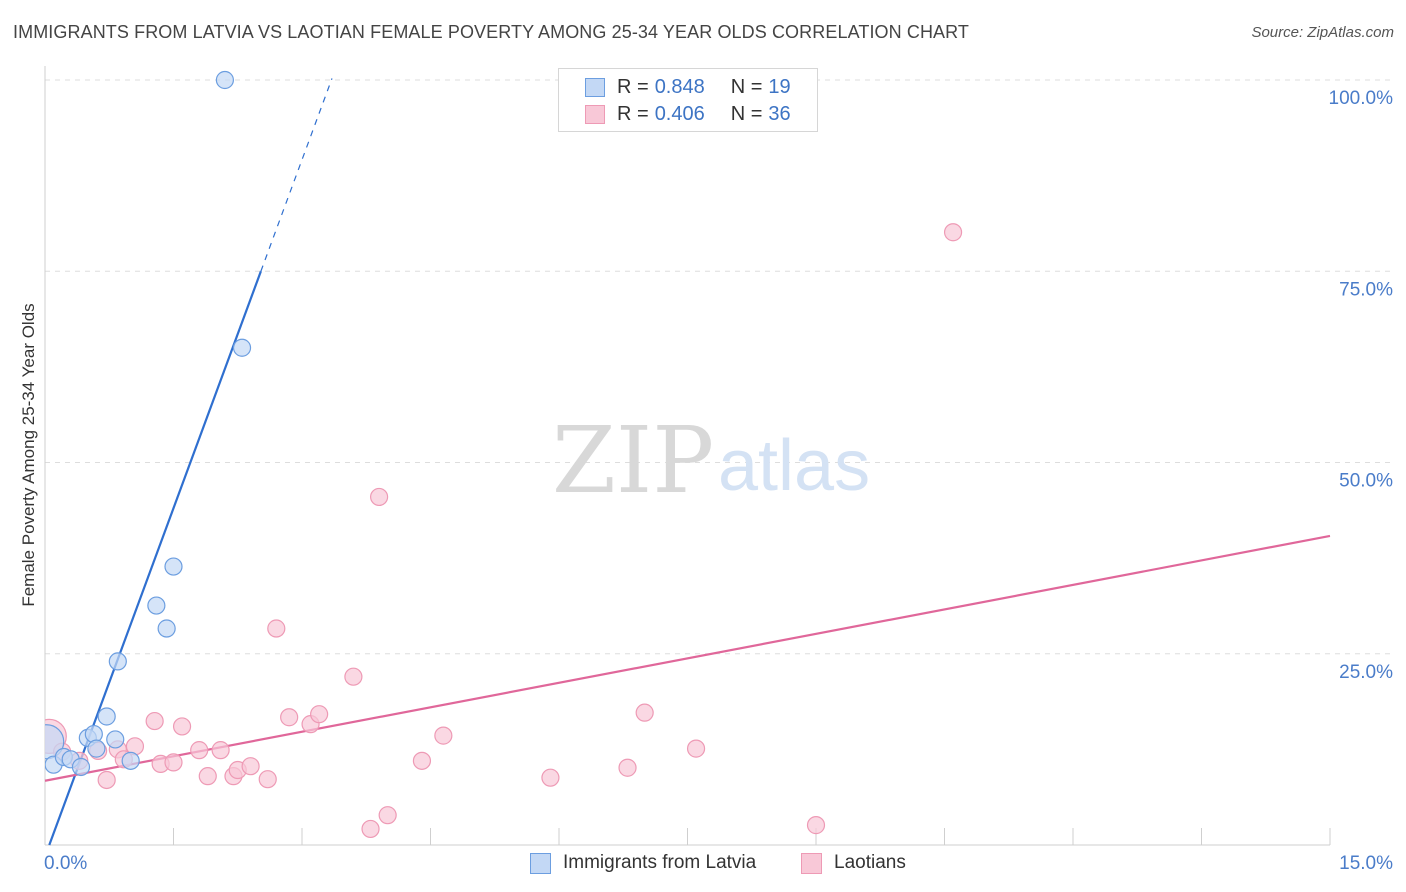 This screenshot has width=1406, height=892. I want to click on bottom-legend-latvia: Immigrants from Latvia, so click(643, 863).